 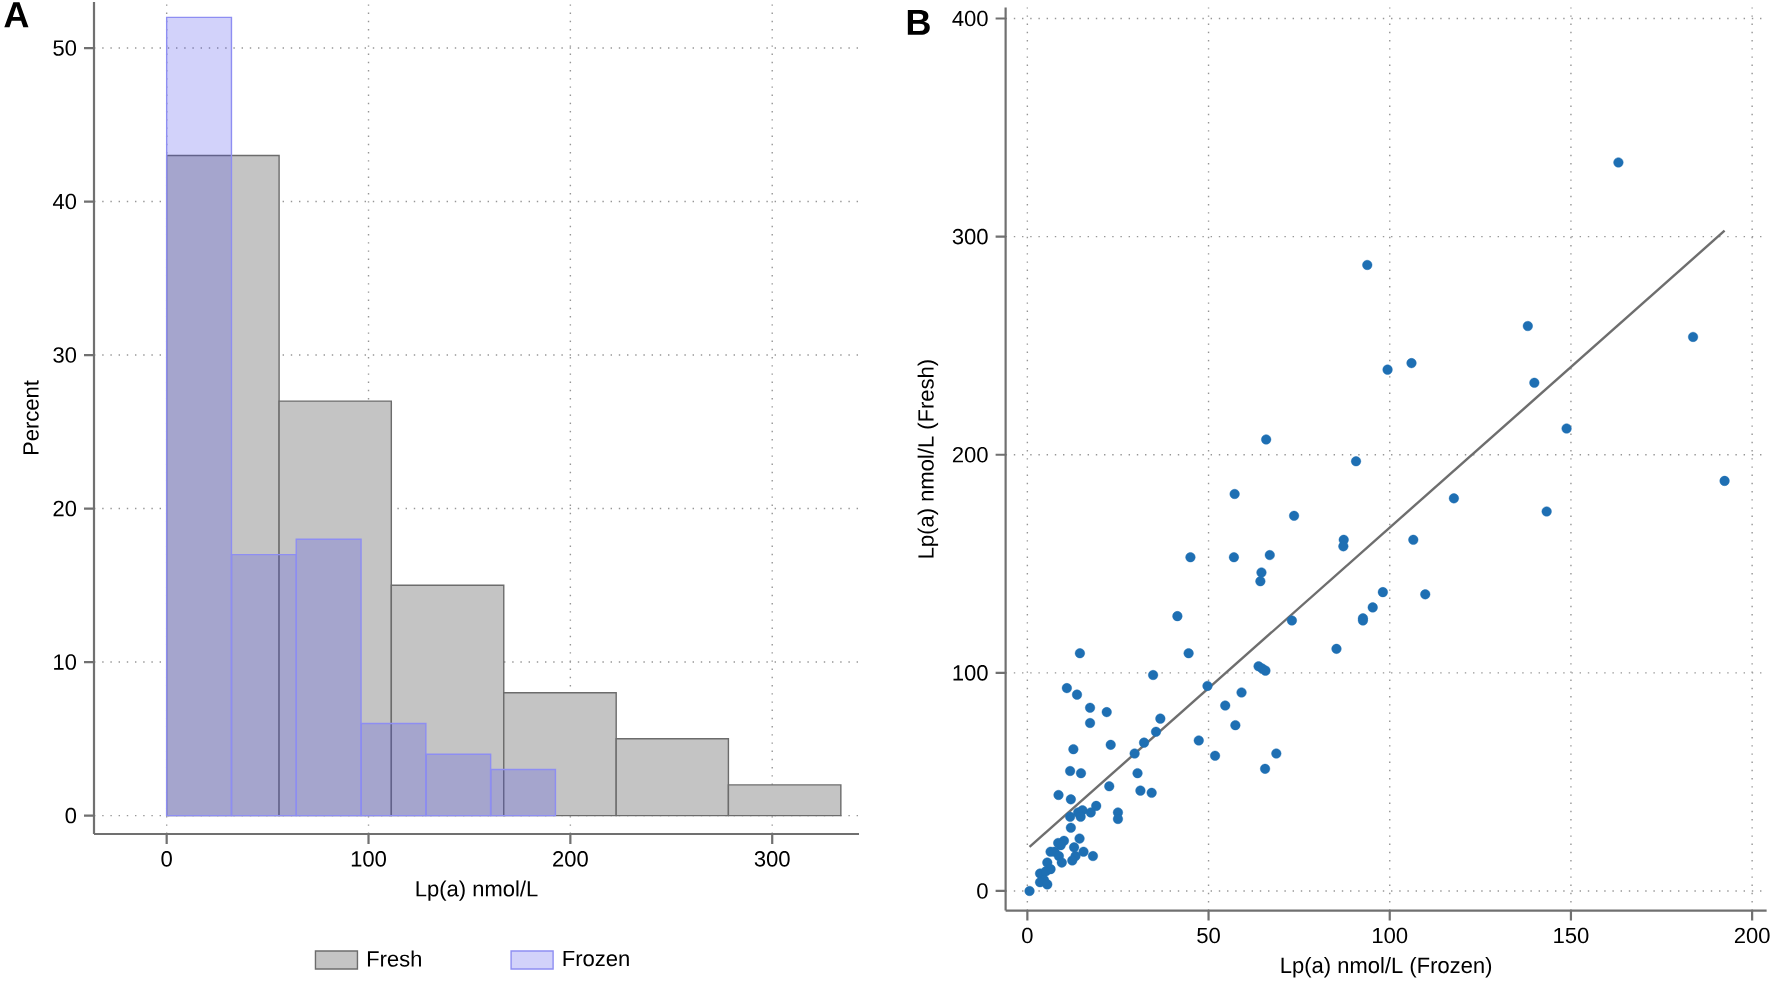 I want to click on x-tick-label: 50, so click(x=1208, y=935).